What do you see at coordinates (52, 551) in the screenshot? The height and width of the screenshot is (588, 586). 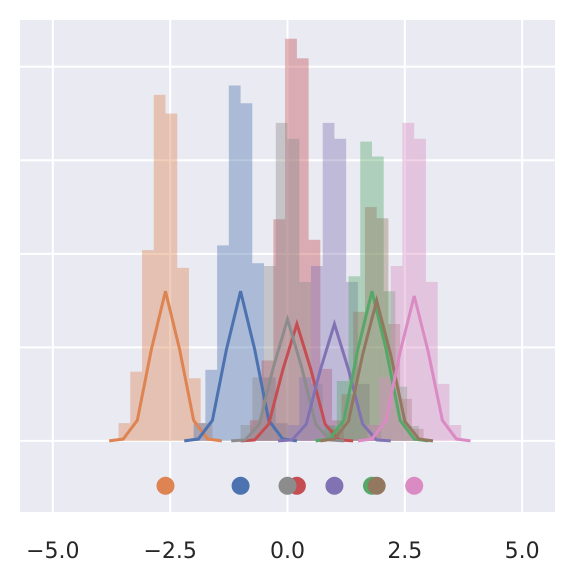 I see `x-tick-label: −5.0` at bounding box center [52, 551].